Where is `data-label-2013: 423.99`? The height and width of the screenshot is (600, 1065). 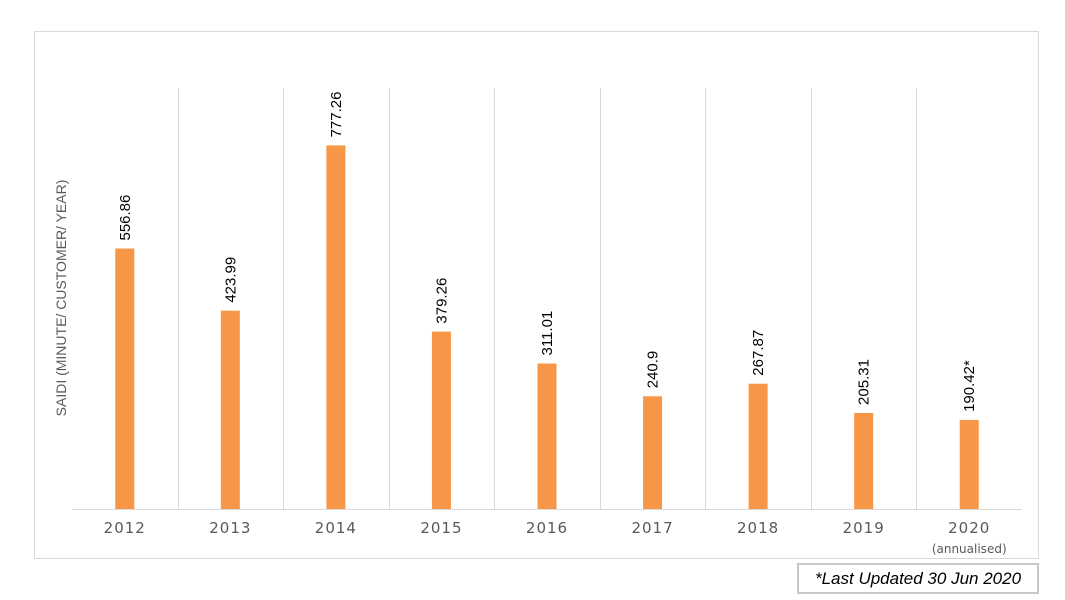 data-label-2013: 423.99 is located at coordinates (230, 280).